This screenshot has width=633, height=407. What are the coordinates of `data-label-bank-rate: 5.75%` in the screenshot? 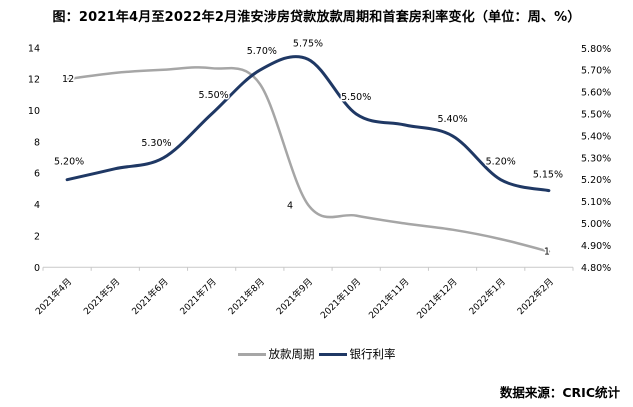 It's located at (308, 43).